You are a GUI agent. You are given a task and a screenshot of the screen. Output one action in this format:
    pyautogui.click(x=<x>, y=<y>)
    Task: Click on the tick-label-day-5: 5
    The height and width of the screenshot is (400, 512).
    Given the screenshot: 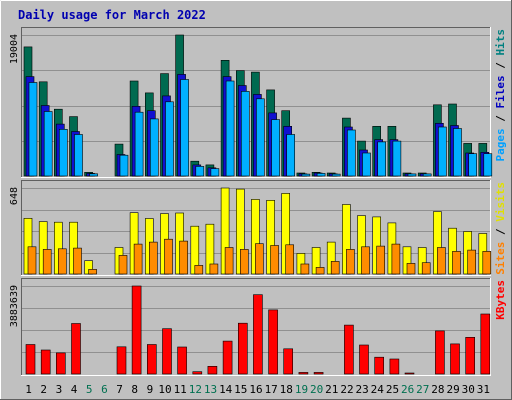 What is the action you would take?
    pyautogui.click(x=89, y=389)
    